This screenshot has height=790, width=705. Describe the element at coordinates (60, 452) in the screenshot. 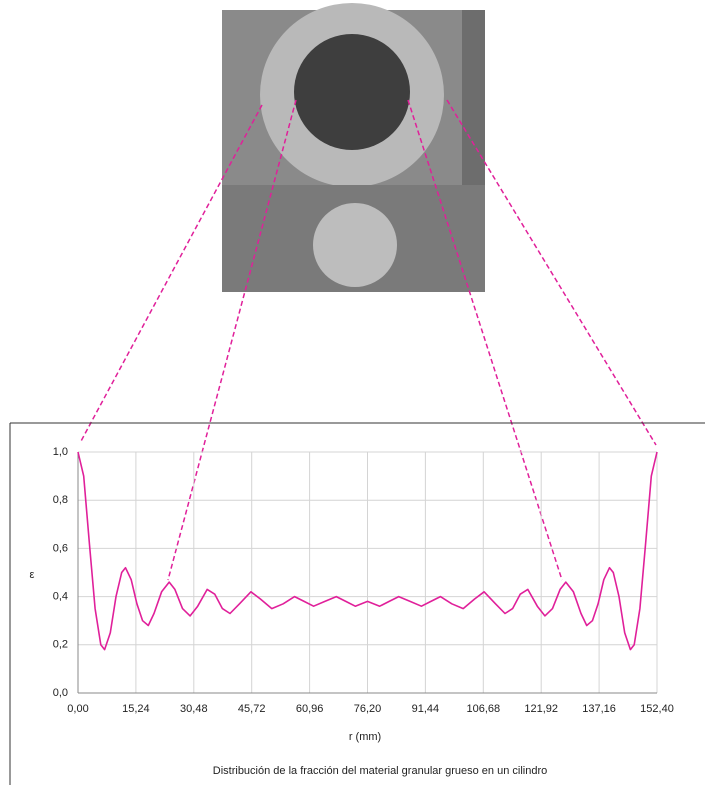

I see `y-tick-label: 1,0` at that location.